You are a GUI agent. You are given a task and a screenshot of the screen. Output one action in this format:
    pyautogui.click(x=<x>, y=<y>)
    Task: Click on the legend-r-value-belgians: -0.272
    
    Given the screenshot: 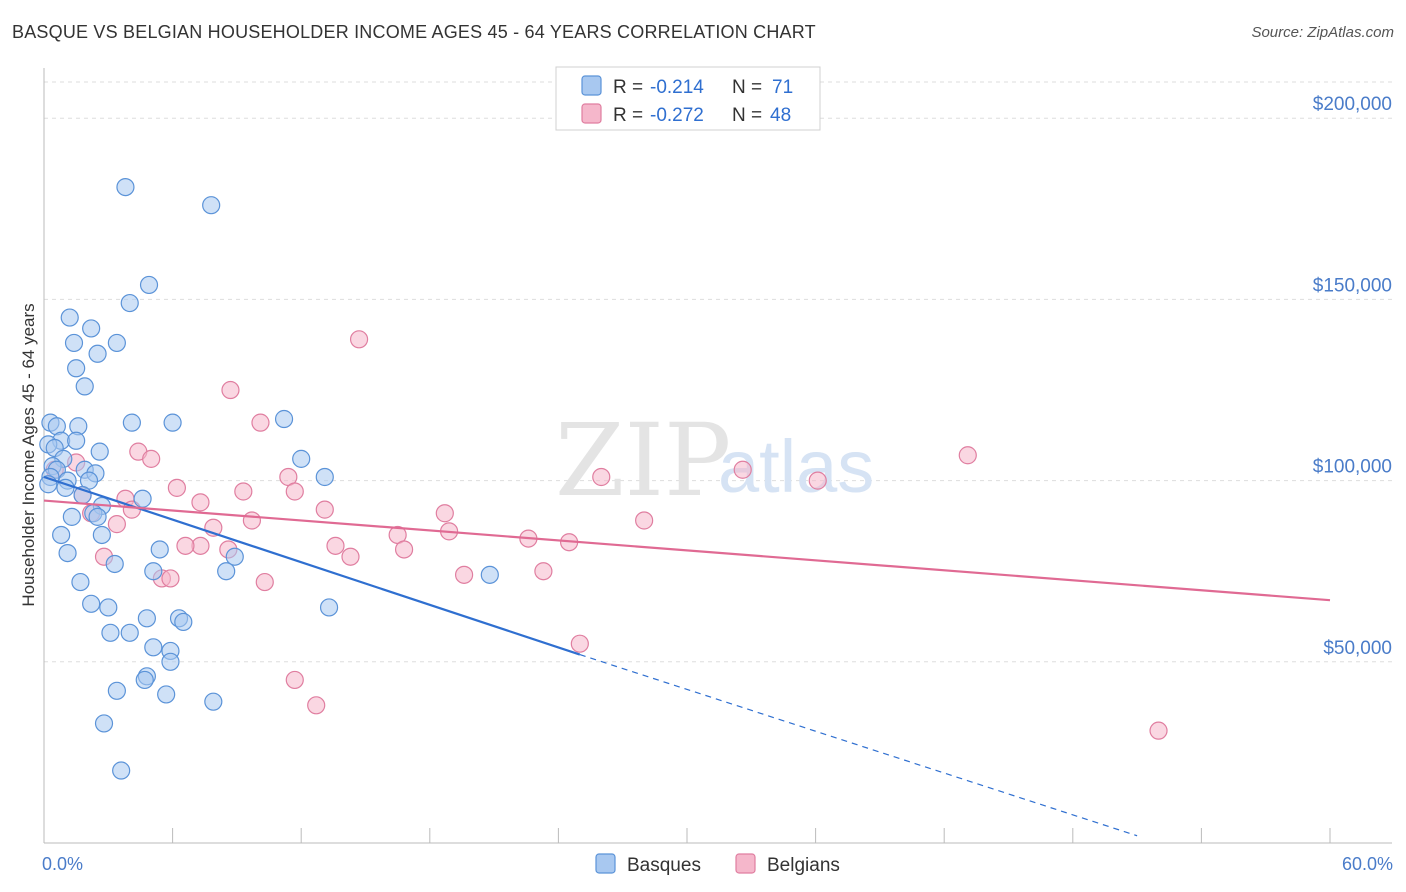 What is the action you would take?
    pyautogui.click(x=677, y=115)
    